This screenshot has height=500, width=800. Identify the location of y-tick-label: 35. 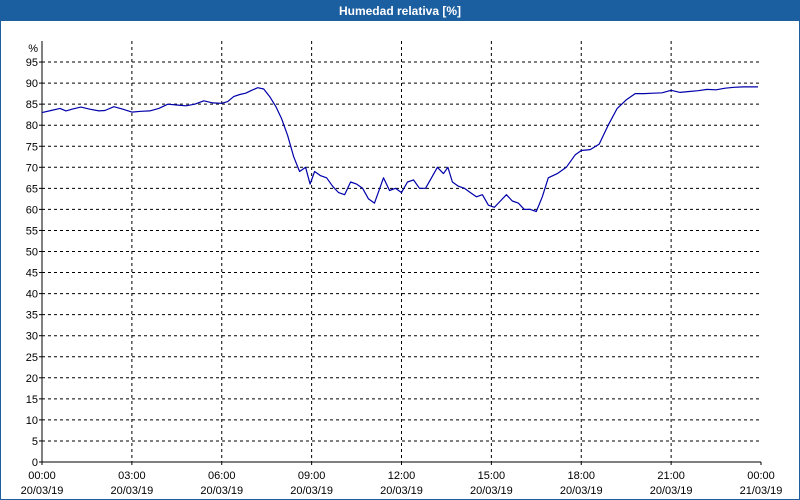
(32, 316).